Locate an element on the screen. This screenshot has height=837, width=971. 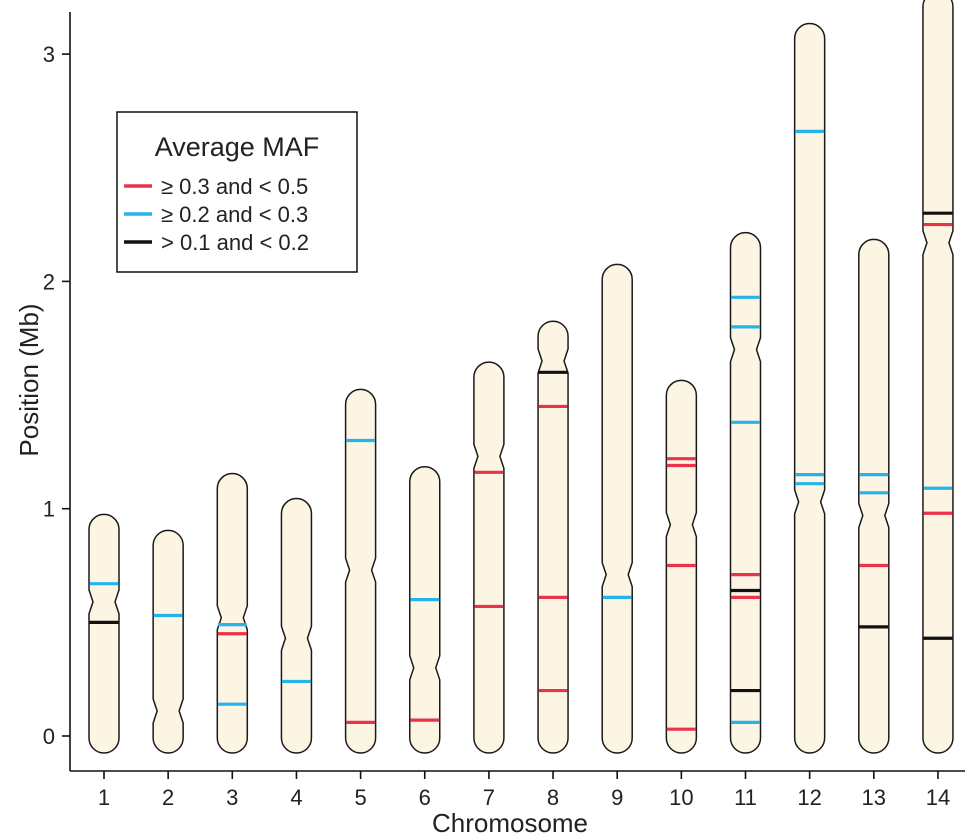
y-ticks: 0 1 2 3 is located at coordinates (56, 395).